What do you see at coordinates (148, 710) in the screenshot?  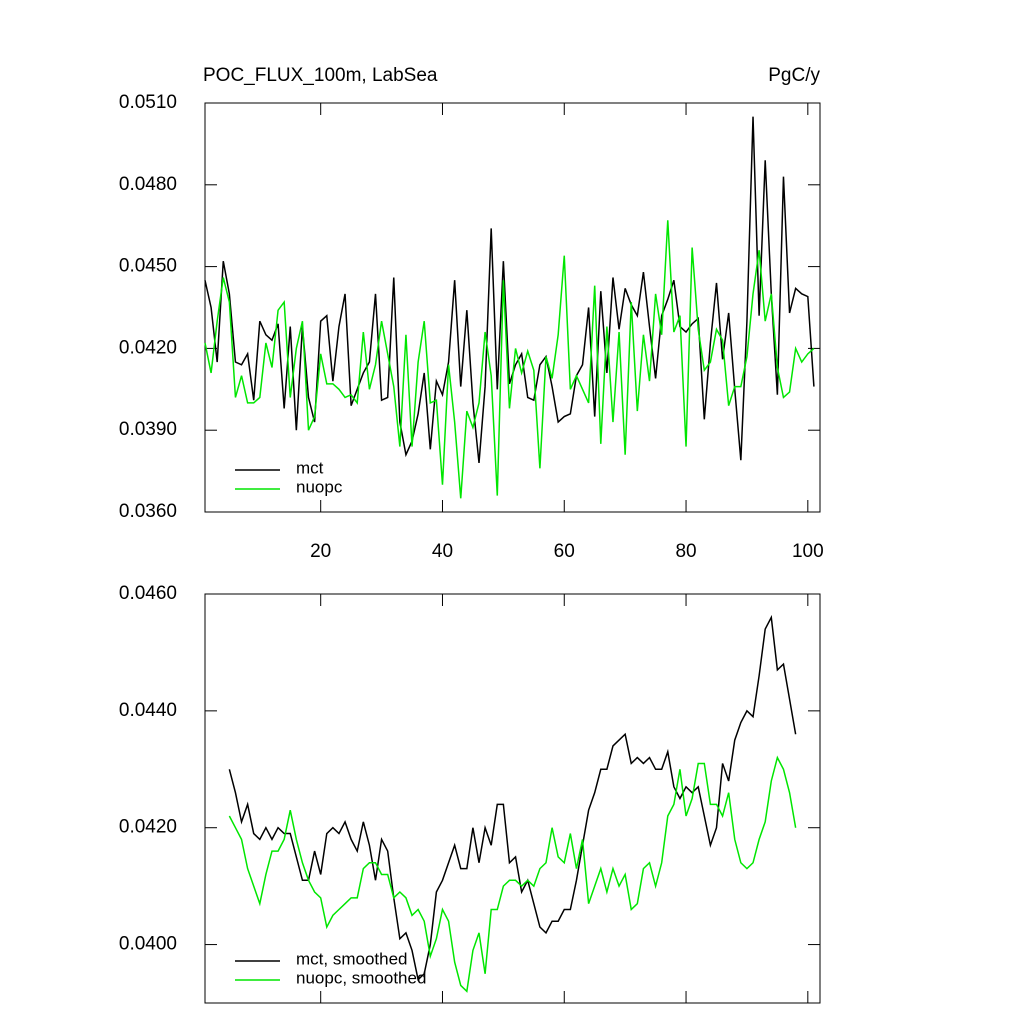 I see `y-tick-label: 0.0440` at bounding box center [148, 710].